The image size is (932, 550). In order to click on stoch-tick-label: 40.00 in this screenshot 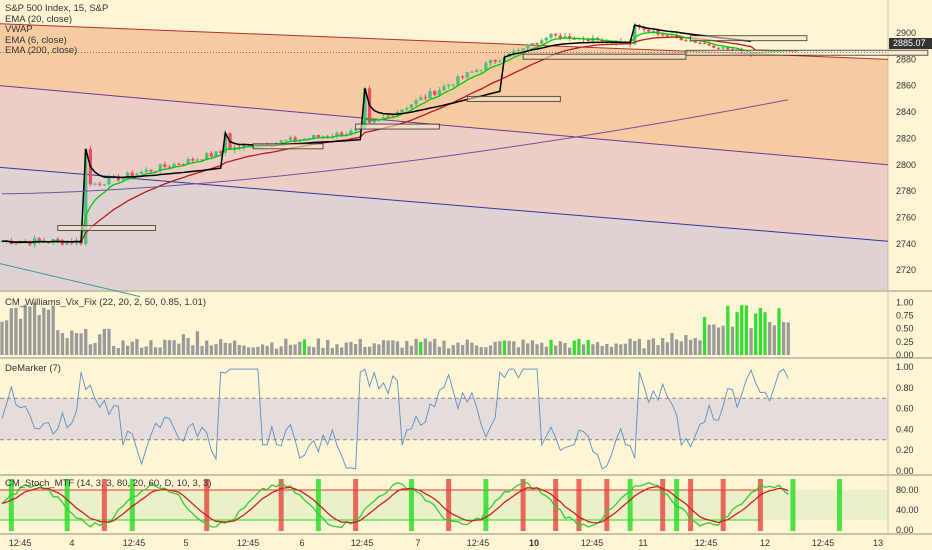, I will do `click(907, 510)`.